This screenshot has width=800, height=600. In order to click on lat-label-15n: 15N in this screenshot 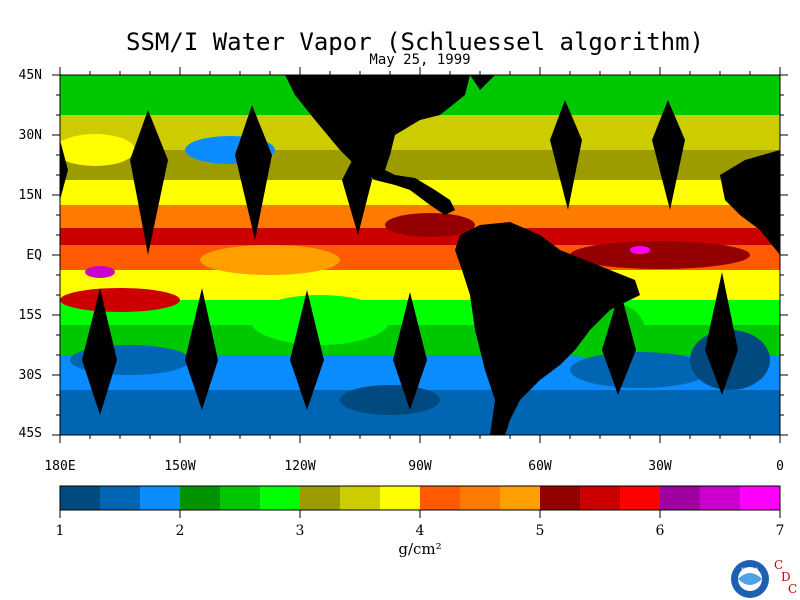, I will do `click(30, 195)`.